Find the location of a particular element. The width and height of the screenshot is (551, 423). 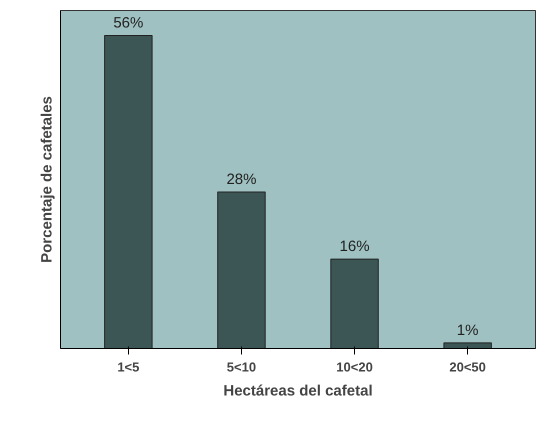

x-tick-label: 10<20 is located at coordinates (354, 367).